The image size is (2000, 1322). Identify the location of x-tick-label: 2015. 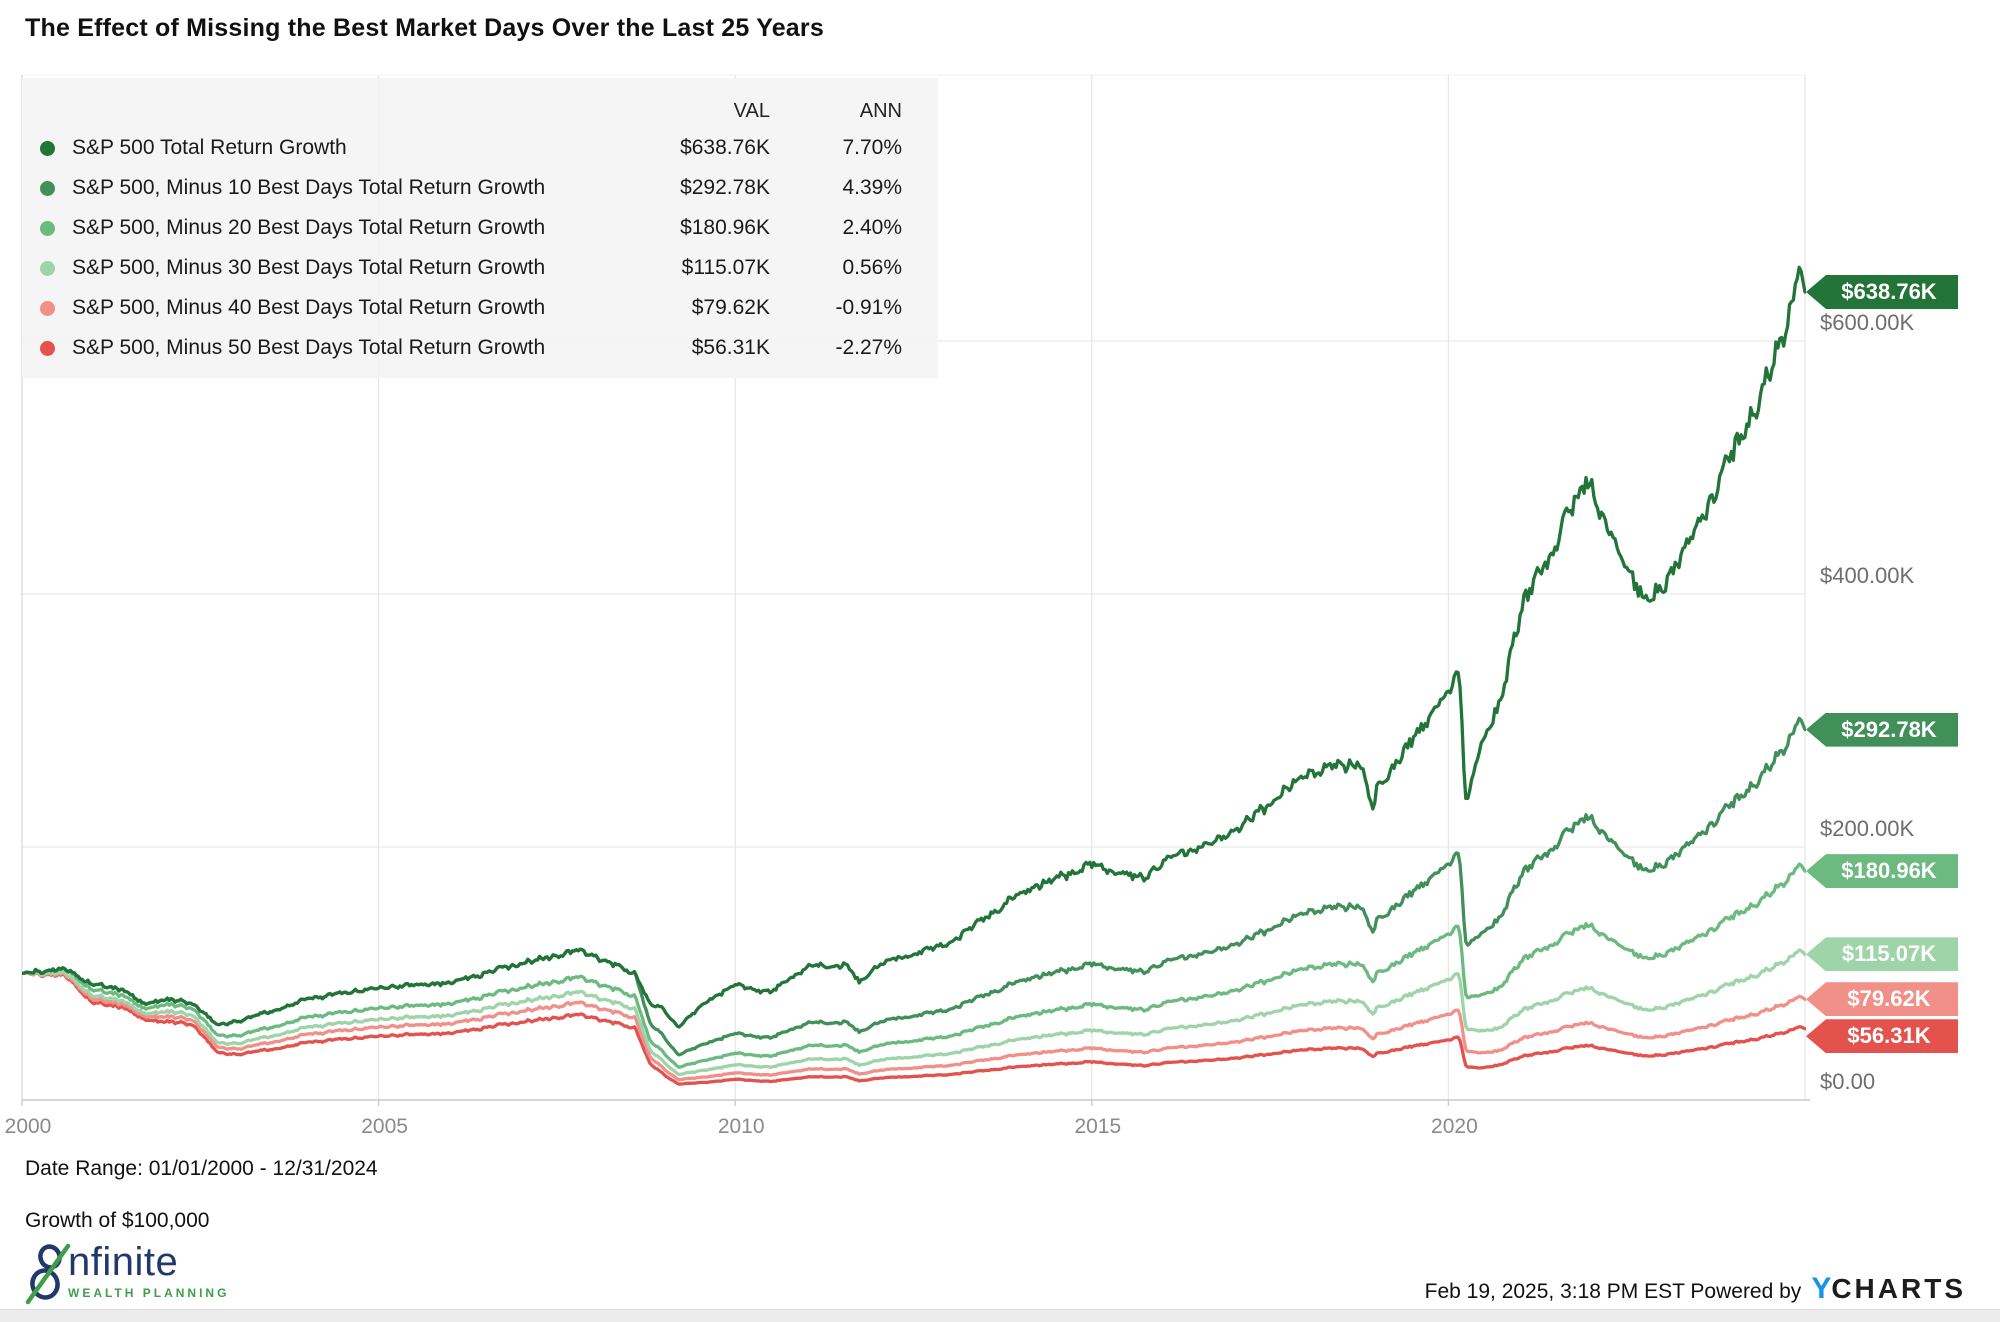
(1098, 1126).